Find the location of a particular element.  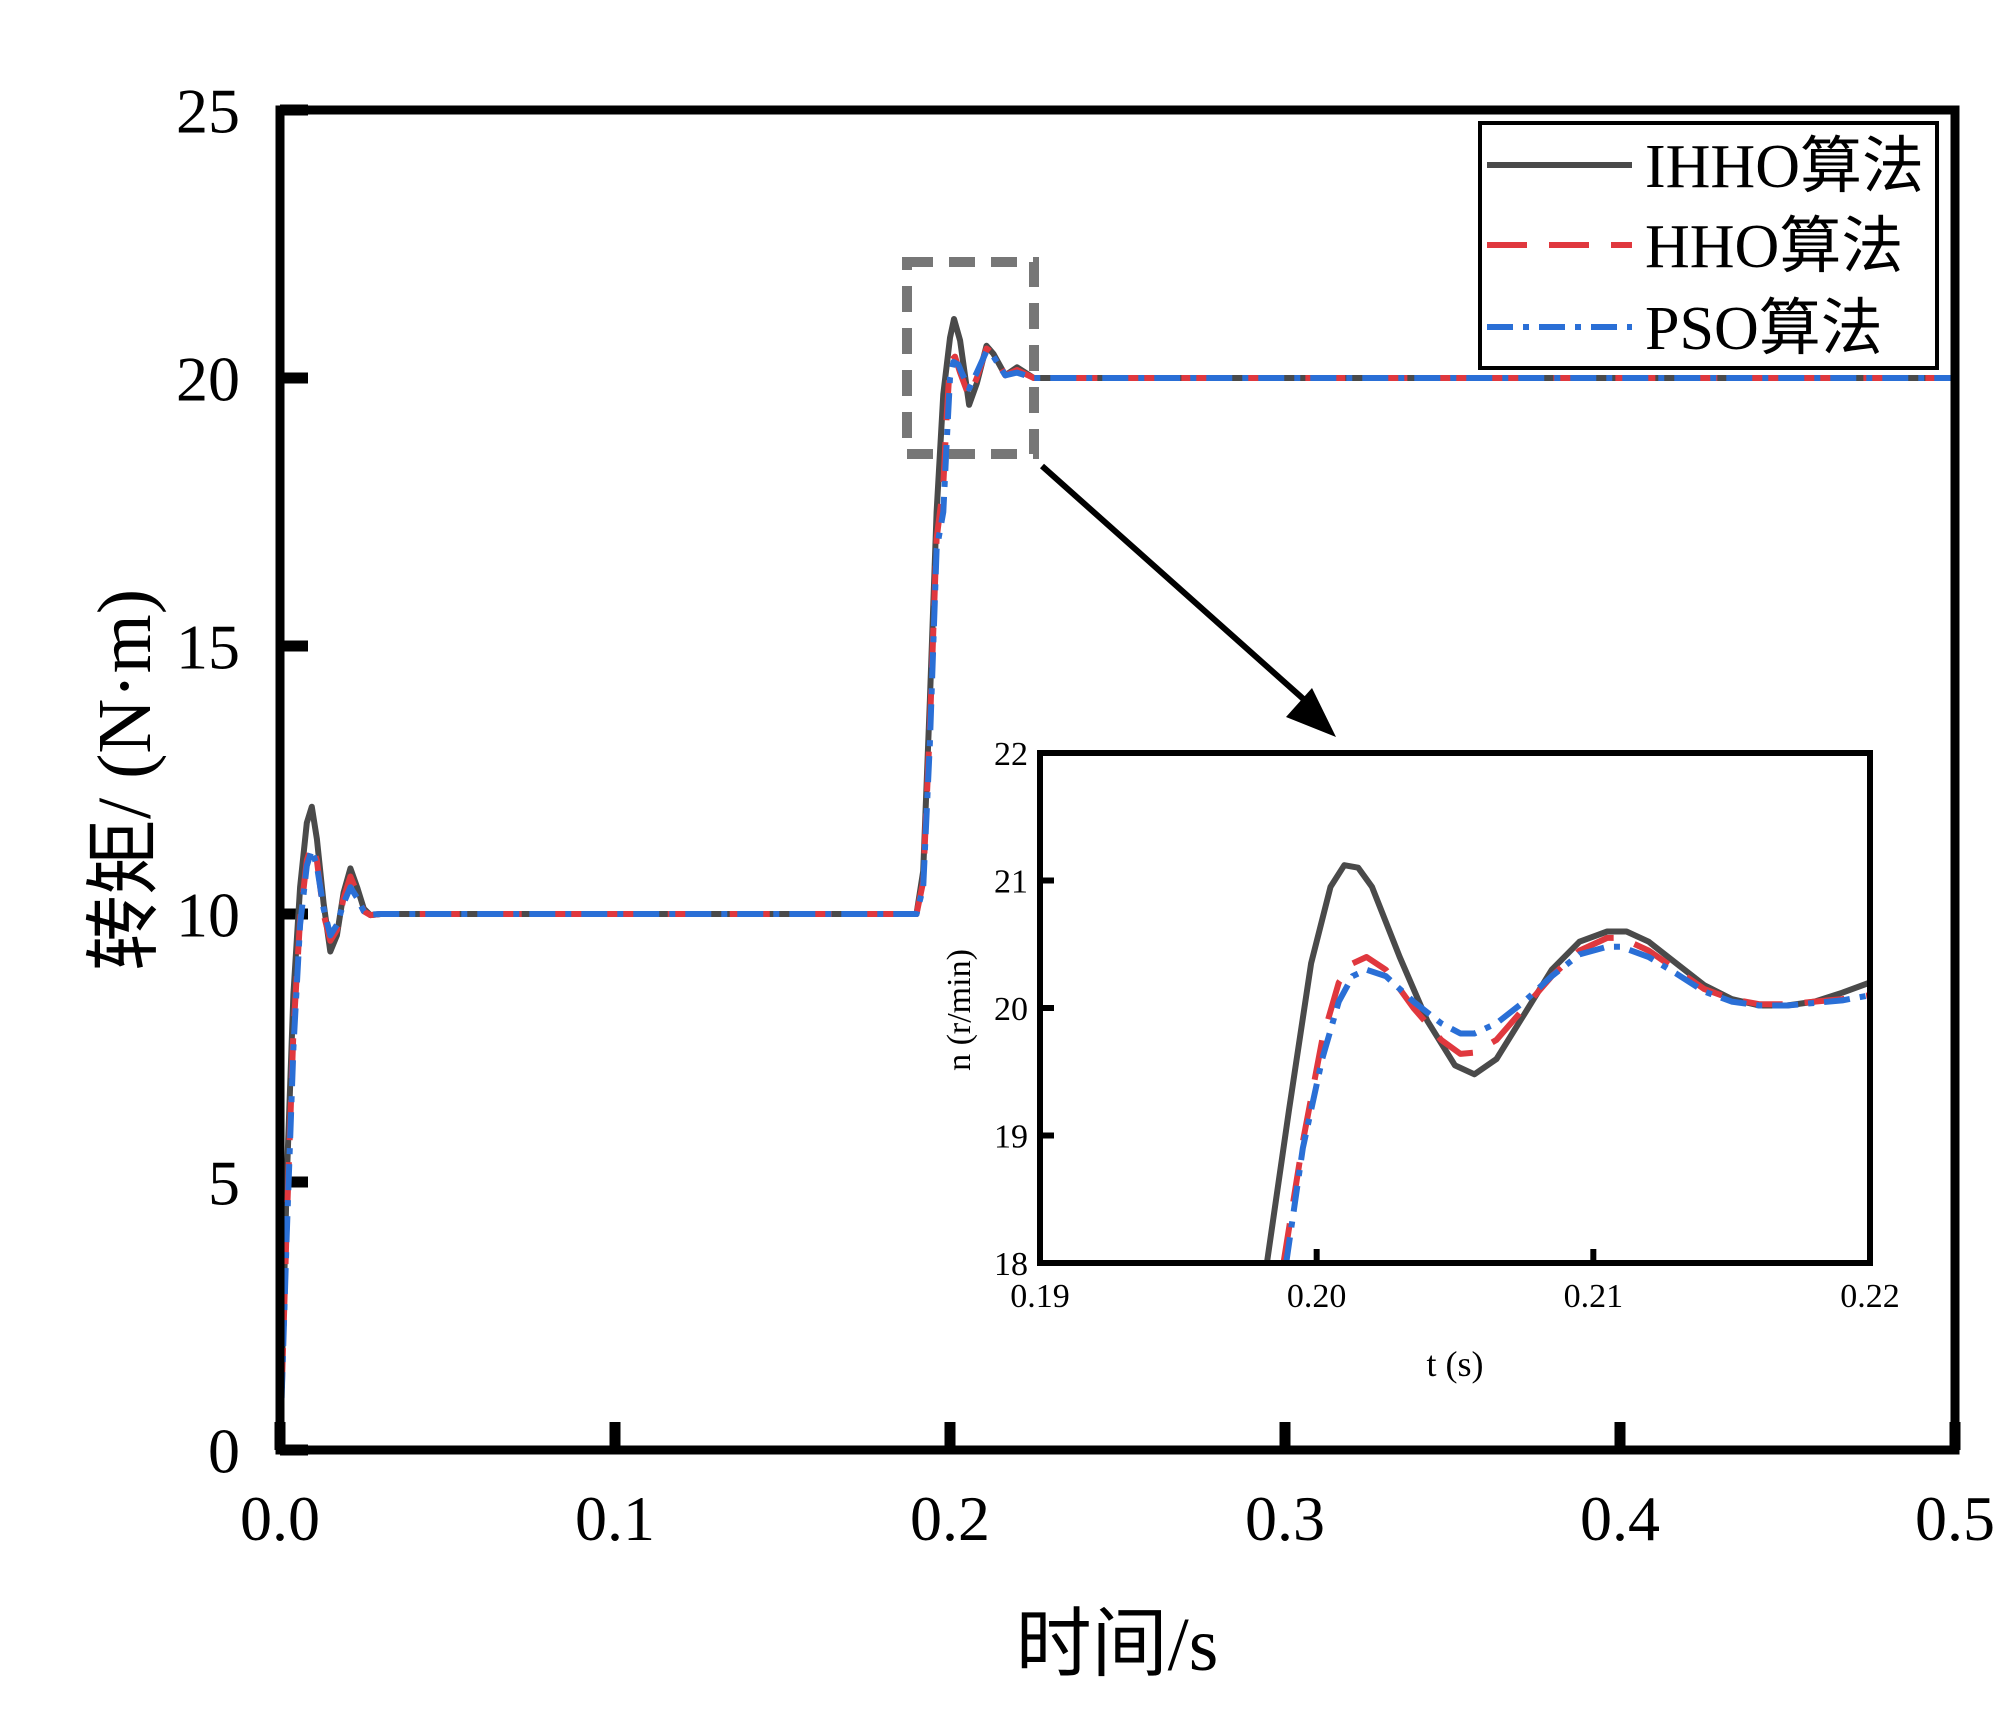

legend-item-ihho: IHHO算法 is located at coordinates (1705, 167).